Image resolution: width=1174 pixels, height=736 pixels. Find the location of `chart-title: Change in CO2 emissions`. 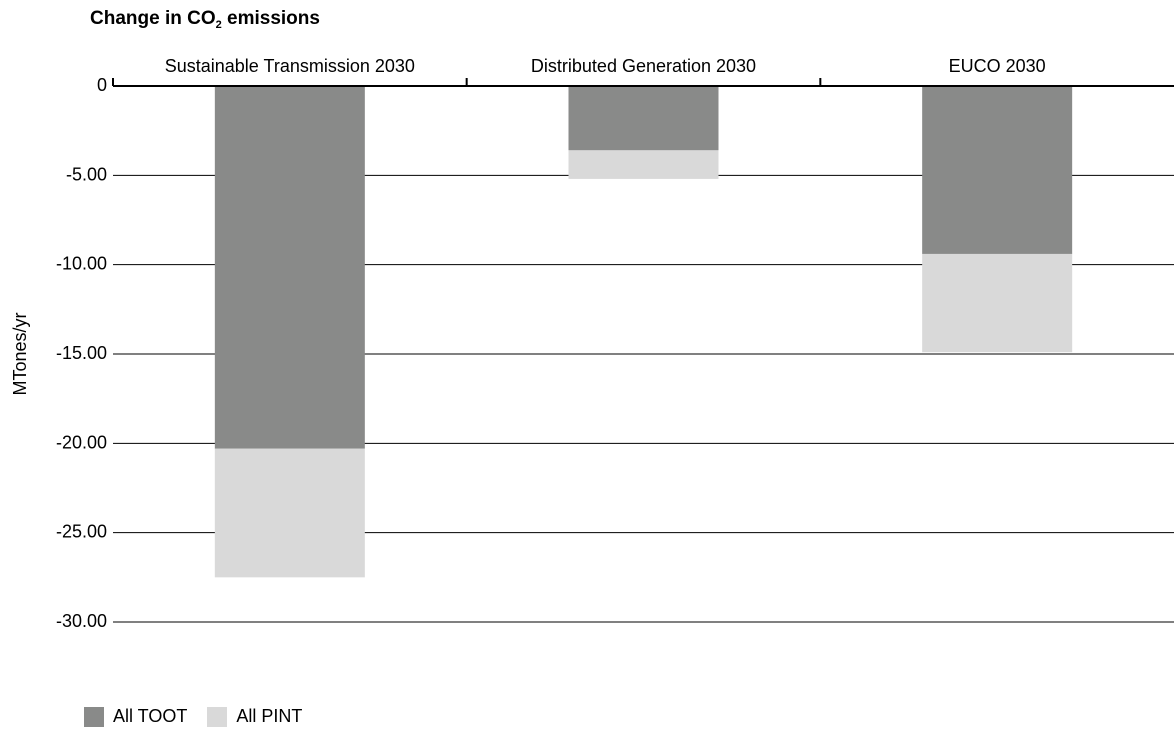

chart-title: Change in CO2 emissions is located at coordinates (205, 19).